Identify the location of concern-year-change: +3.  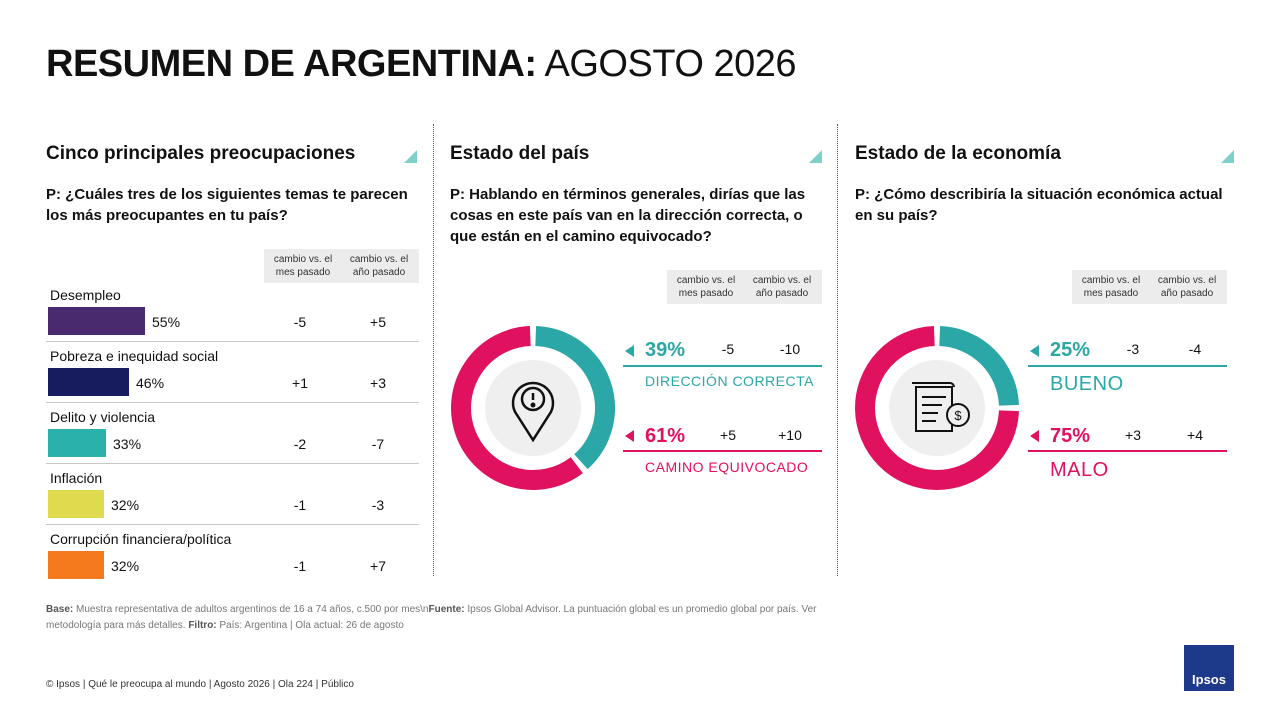
(378, 383).